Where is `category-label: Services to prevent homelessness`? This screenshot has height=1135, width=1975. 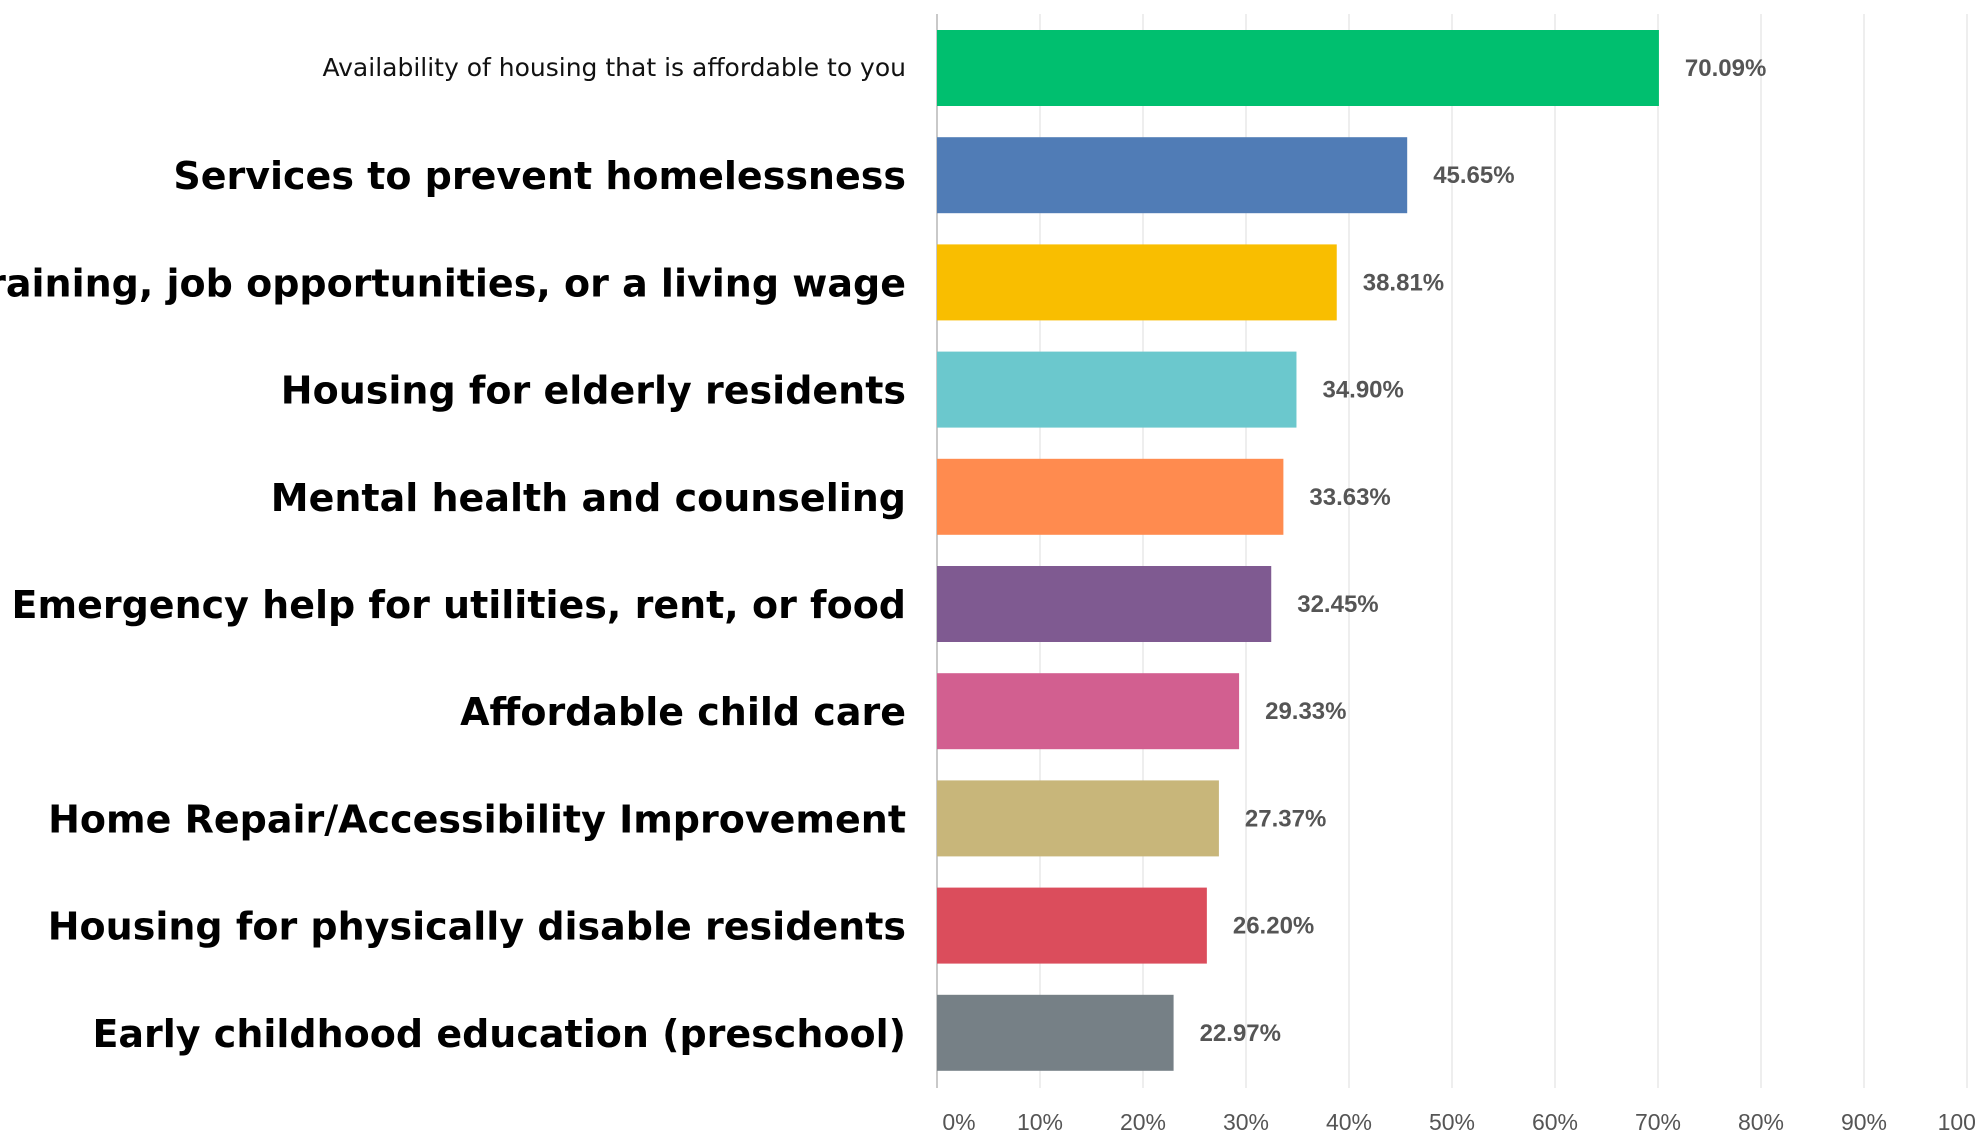 category-label: Services to prevent homelessness is located at coordinates (539, 176).